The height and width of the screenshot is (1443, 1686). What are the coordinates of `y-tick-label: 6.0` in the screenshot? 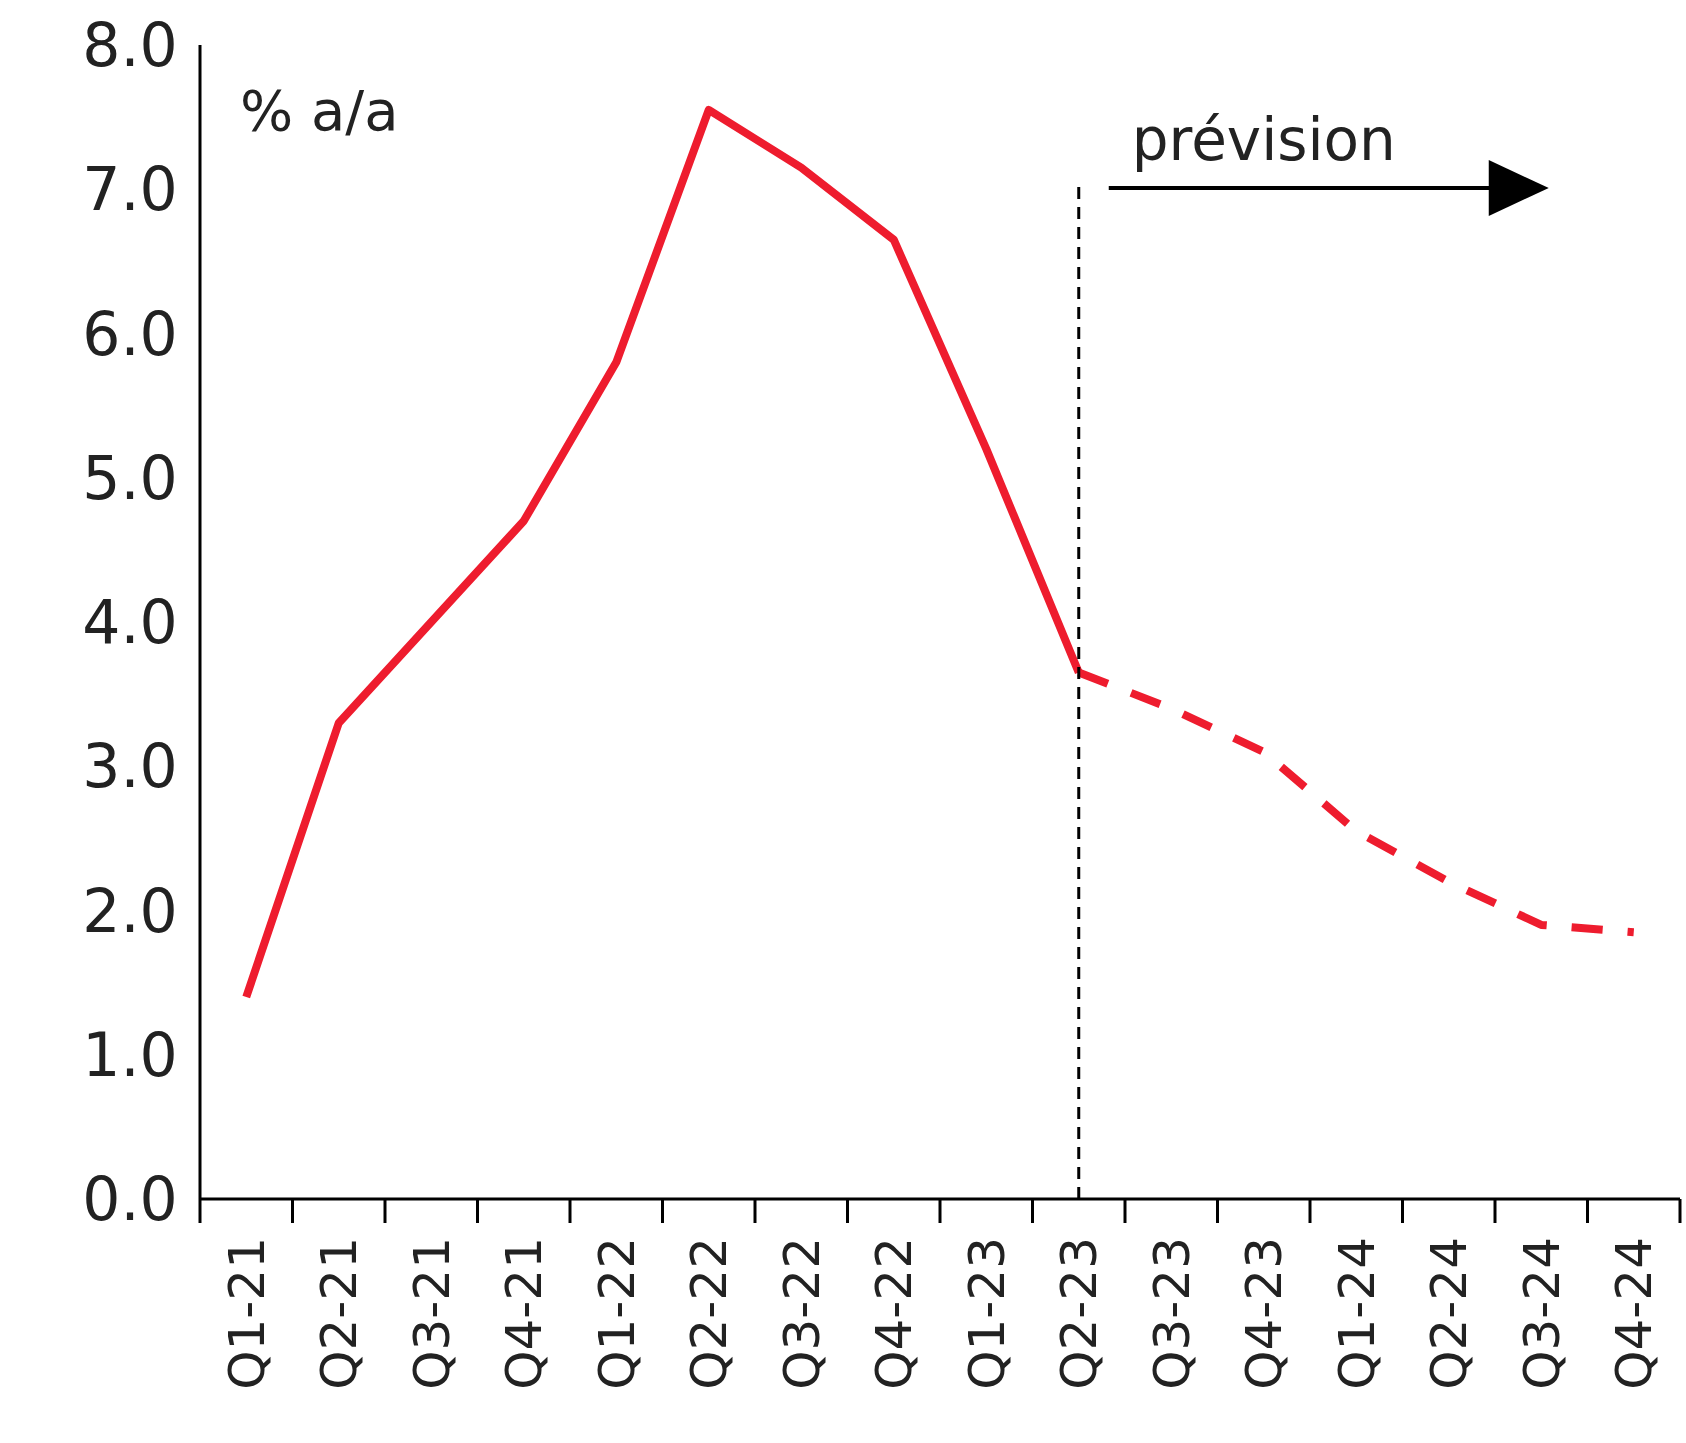 It's located at (130, 333).